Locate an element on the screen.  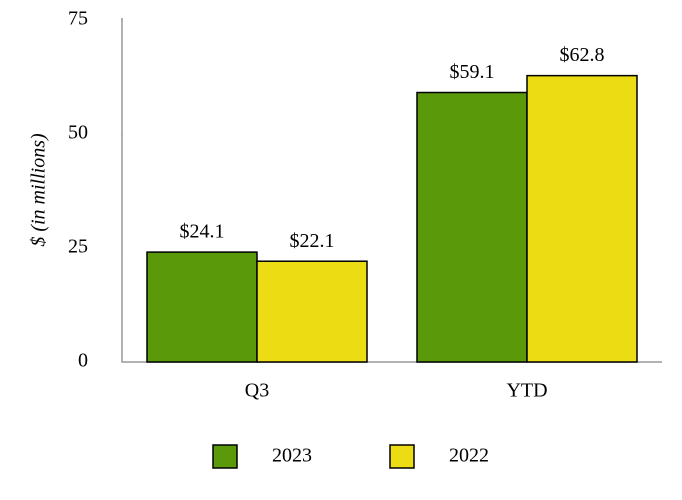
legend-label: 2022 is located at coordinates (469, 456).